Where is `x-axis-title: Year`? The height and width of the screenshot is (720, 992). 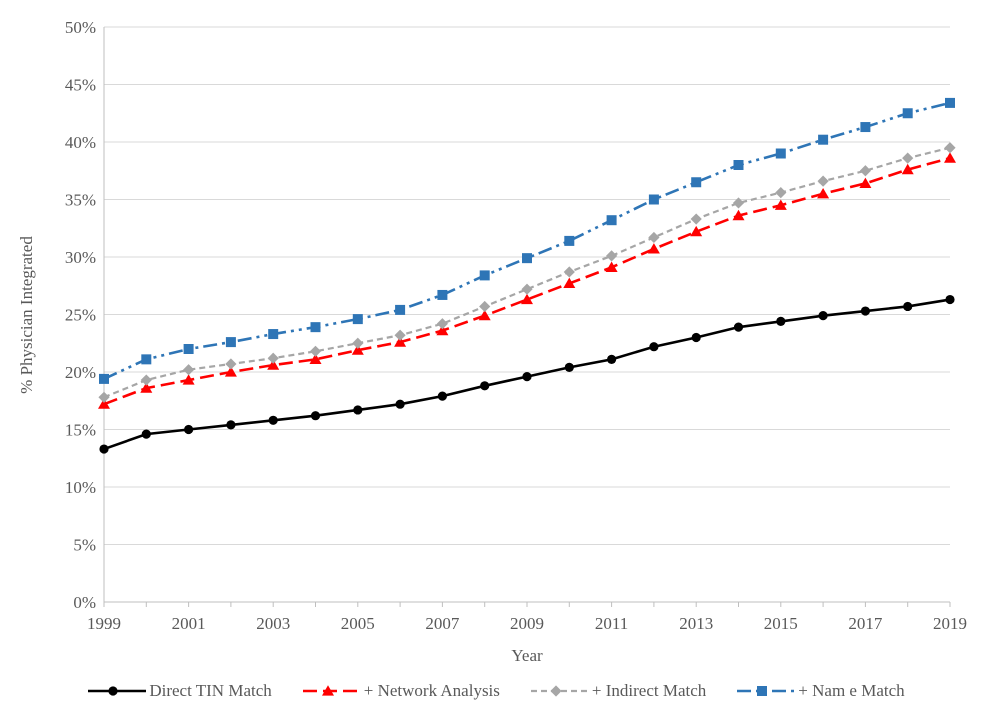 x-axis-title: Year is located at coordinates (527, 655).